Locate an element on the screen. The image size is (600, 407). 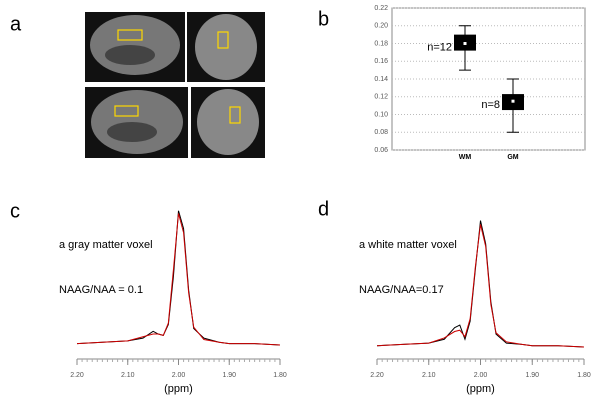
y-tick-label: 0.16 is located at coordinates (381, 61).